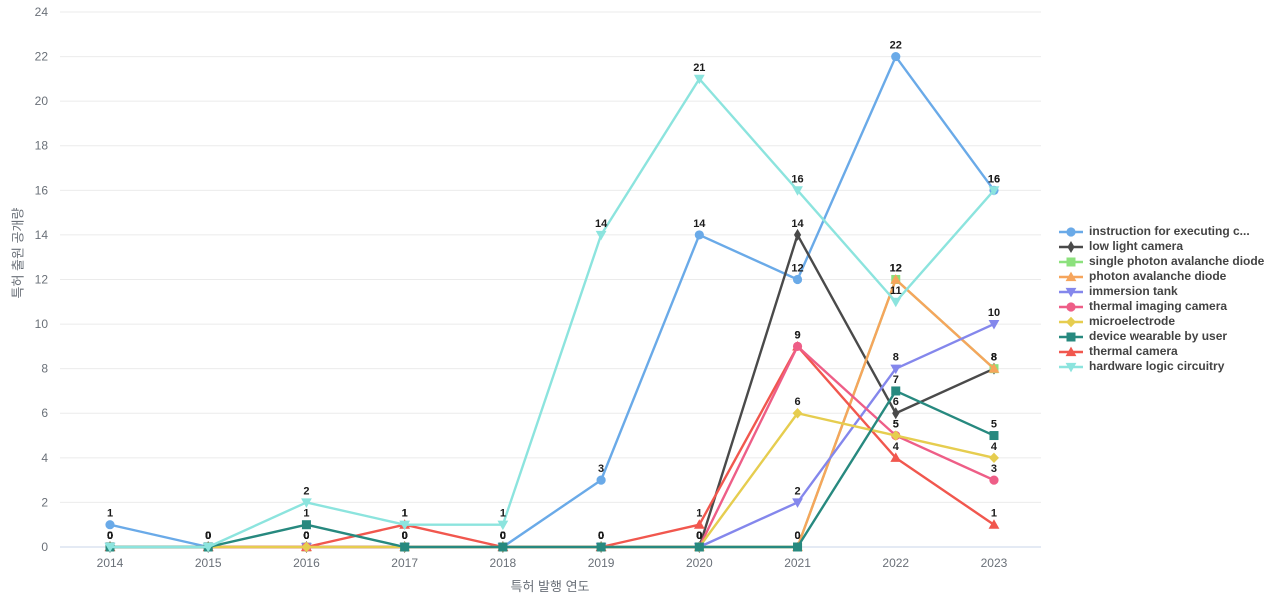  What do you see at coordinates (1157, 366) in the screenshot?
I see `legend-label: hardware logic circuitry` at bounding box center [1157, 366].